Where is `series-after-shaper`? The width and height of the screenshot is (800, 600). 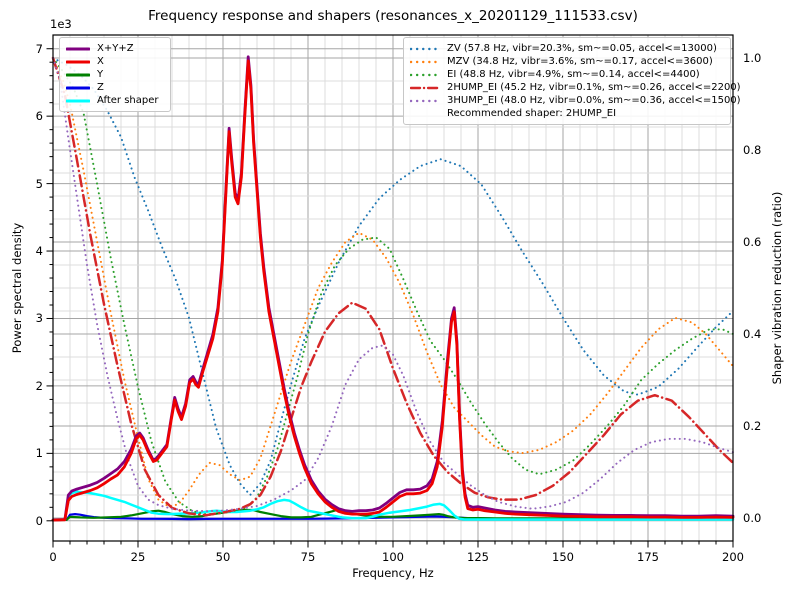
series-after-shaper is located at coordinates (393, 506).